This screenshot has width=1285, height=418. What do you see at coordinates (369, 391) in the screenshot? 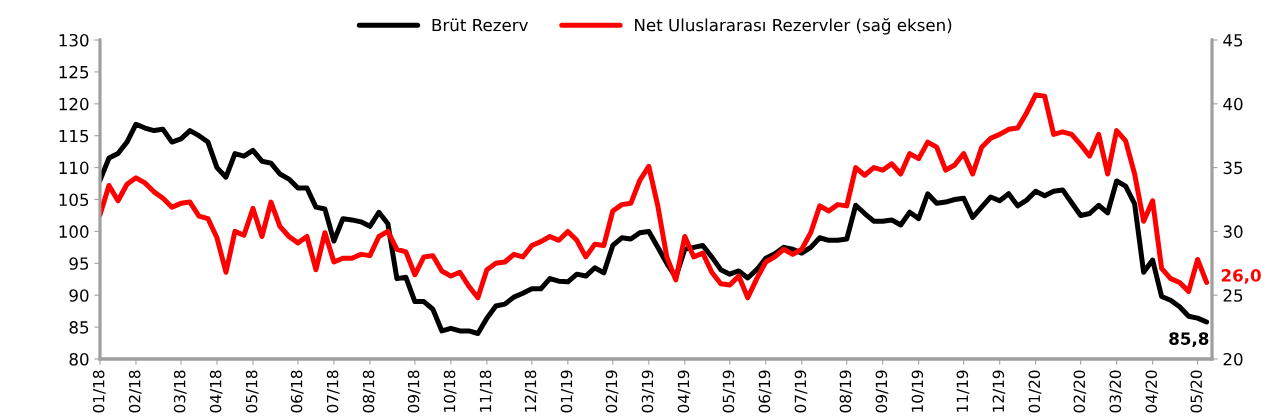
I see `x-tick-label: 08/18` at bounding box center [369, 391].